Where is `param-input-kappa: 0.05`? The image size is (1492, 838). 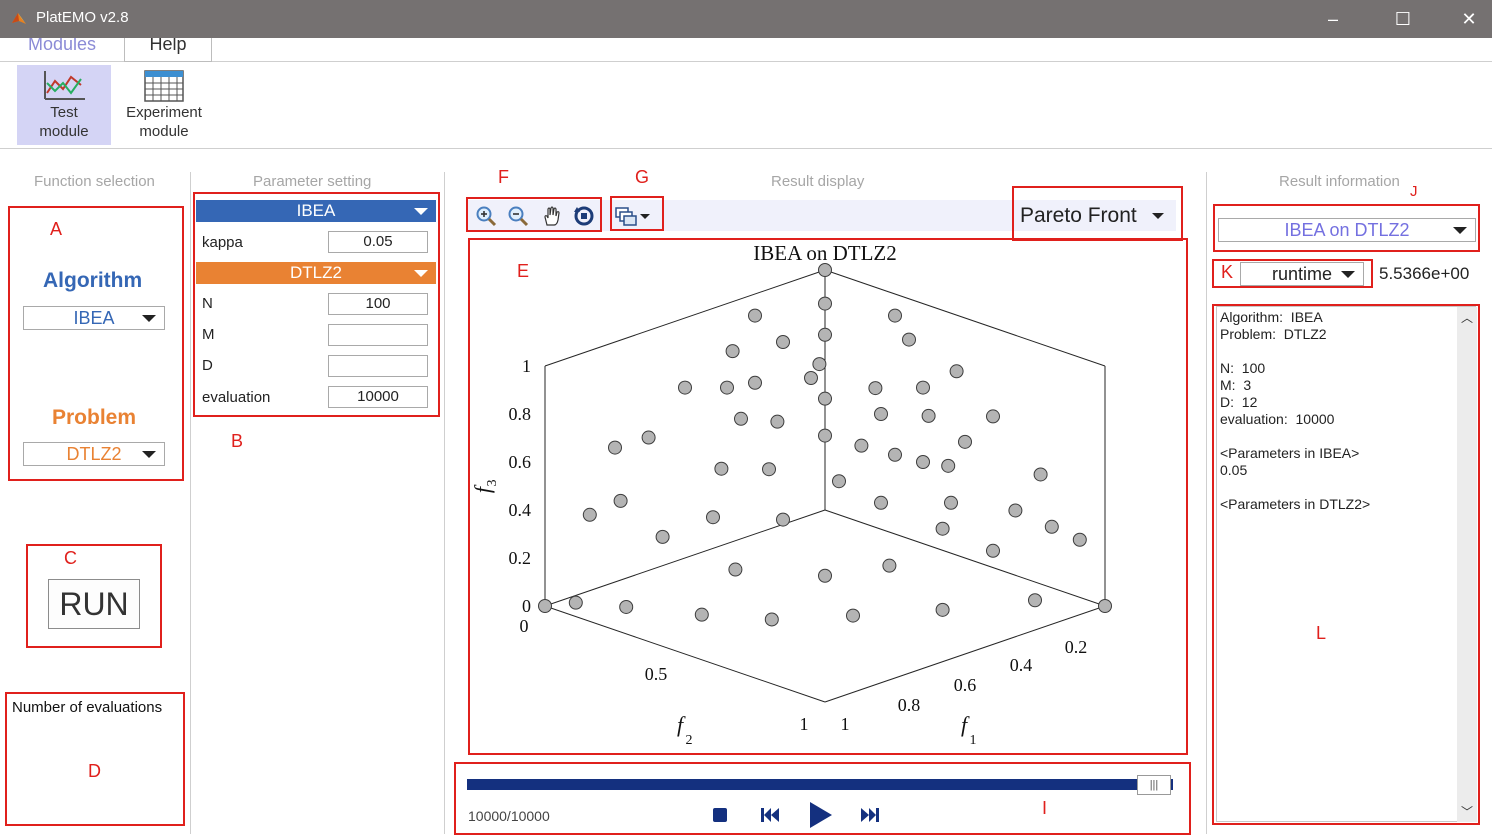 param-input-kappa: 0.05 is located at coordinates (378, 242).